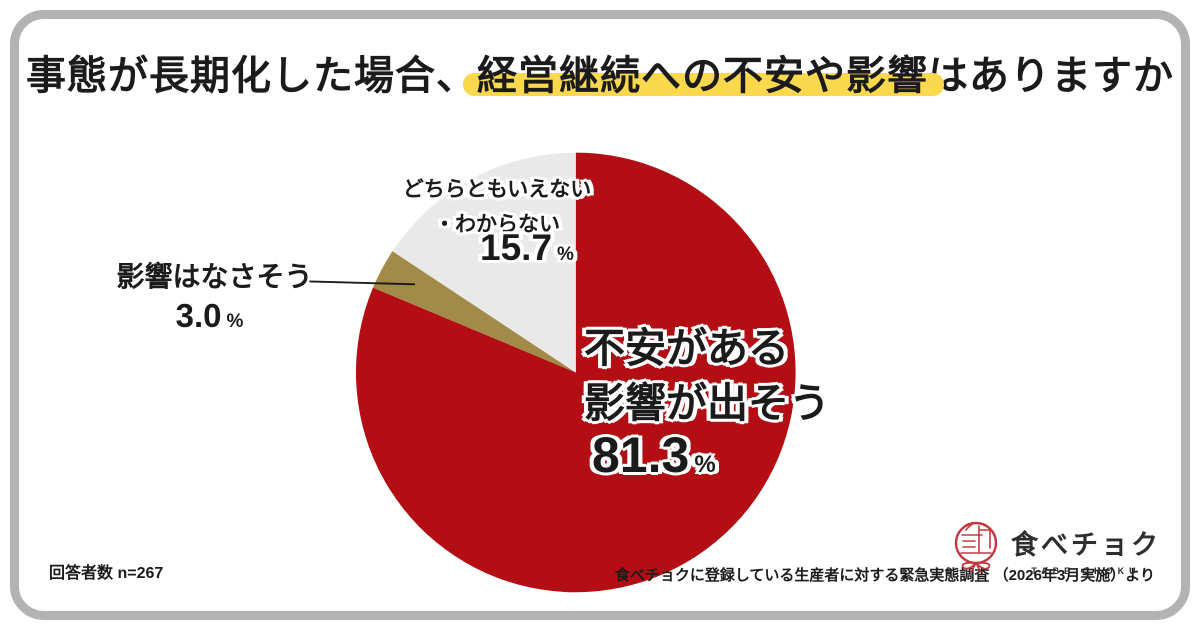  I want to click on label-neutral-line2: ・わからない, so click(497, 224).